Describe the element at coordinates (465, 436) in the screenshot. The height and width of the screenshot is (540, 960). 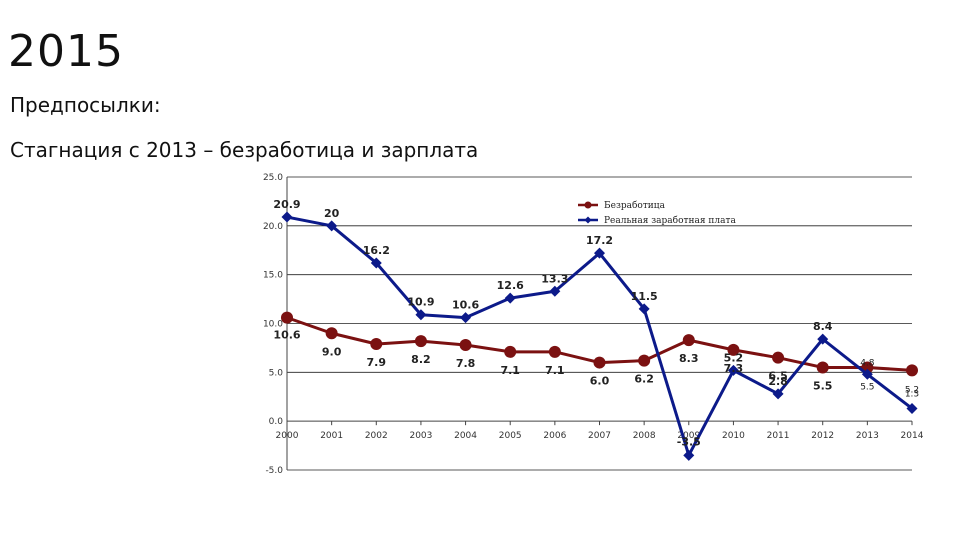
I see `x-tick-label: 2004` at that location.